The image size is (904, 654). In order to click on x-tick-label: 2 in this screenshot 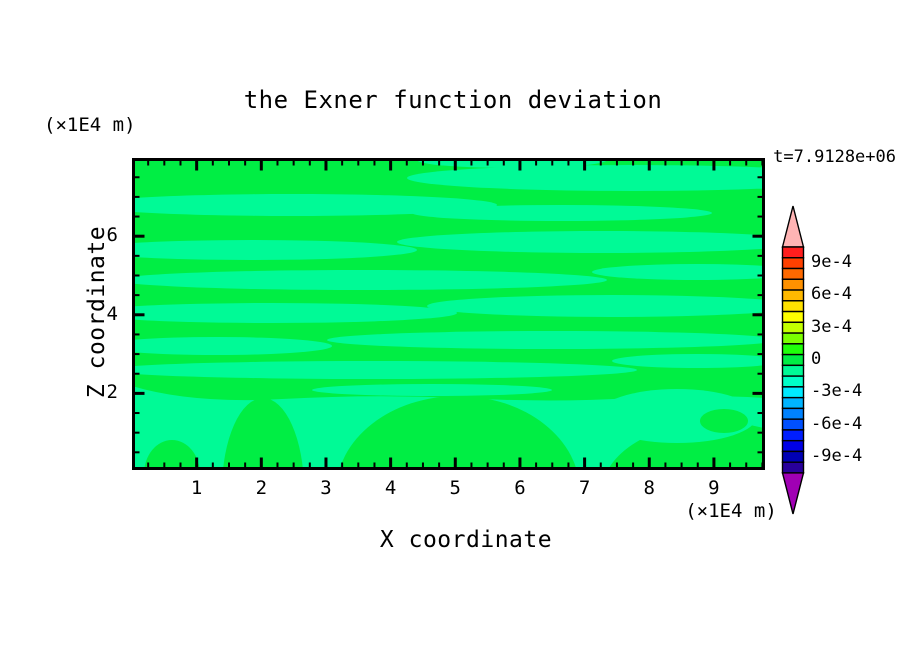, I will do `click(261, 488)`.